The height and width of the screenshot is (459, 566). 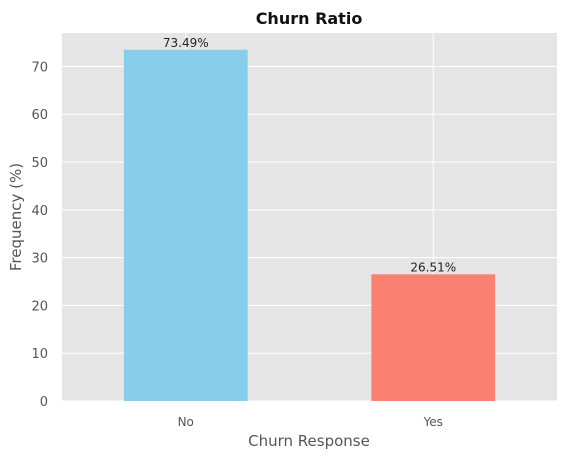 What do you see at coordinates (39, 115) in the screenshot?
I see `y-tick-label: 60` at bounding box center [39, 115].